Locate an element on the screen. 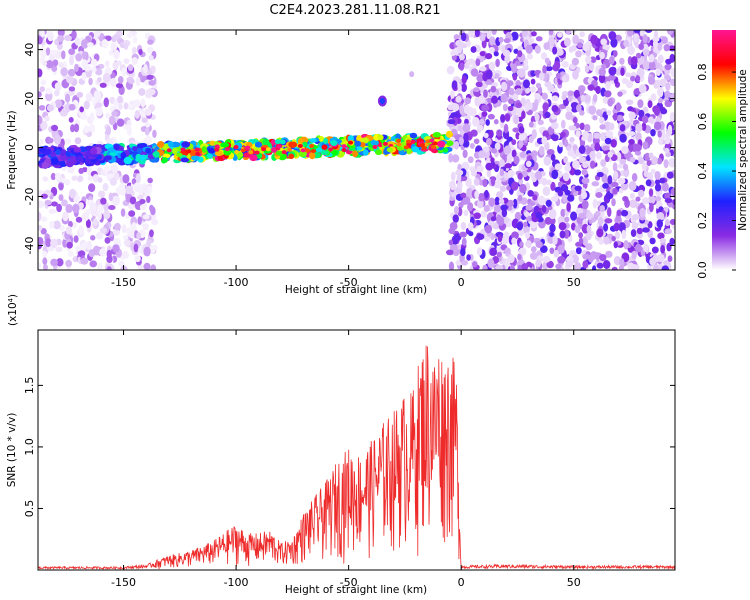 The image size is (750, 600). x-tick-label: 50 is located at coordinates (574, 282).